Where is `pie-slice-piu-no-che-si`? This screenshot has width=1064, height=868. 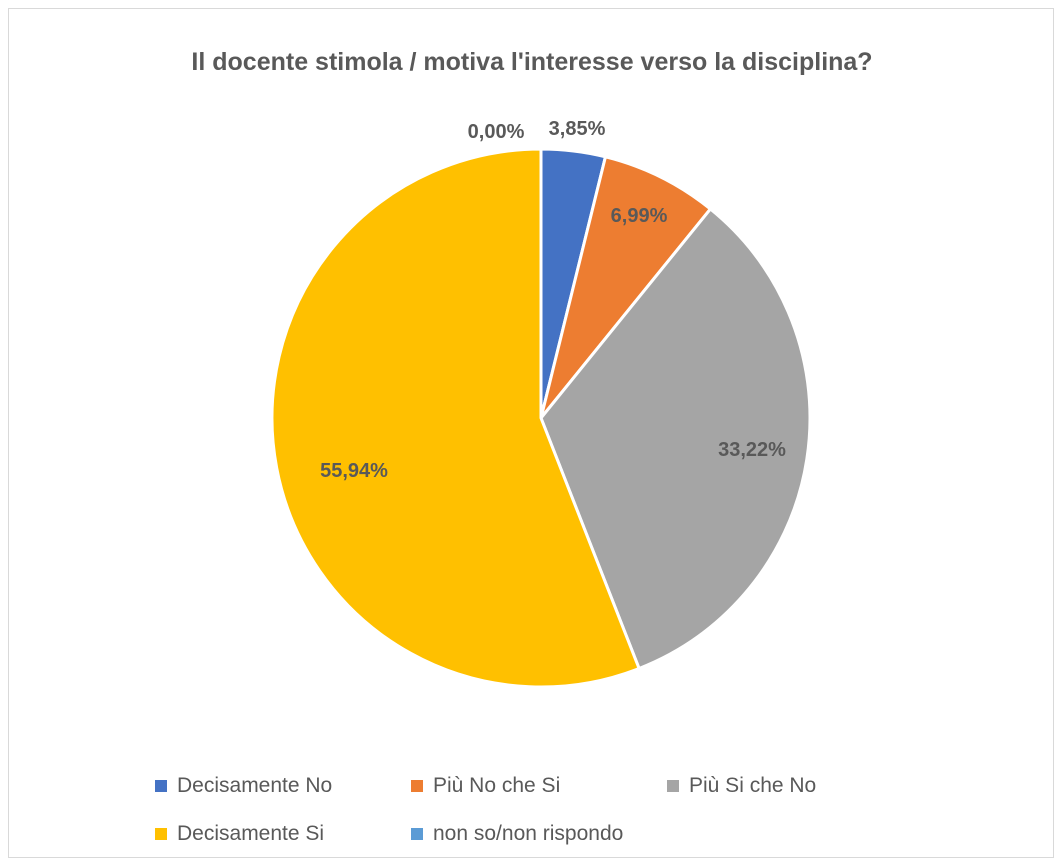 pie-slice-piu-no-che-si is located at coordinates (626, 287).